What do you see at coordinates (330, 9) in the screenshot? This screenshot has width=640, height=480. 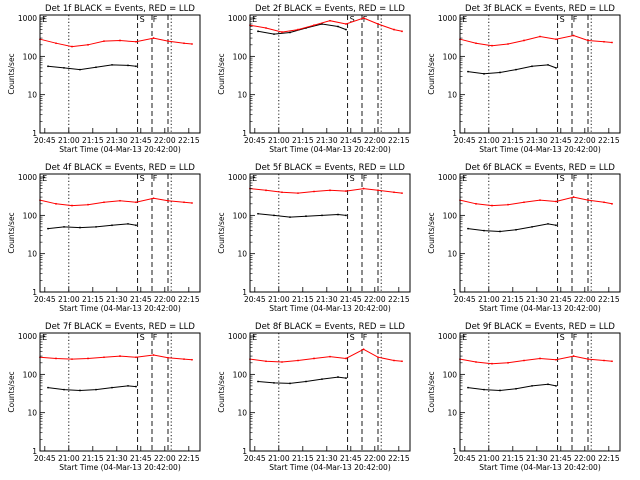 I see `panel-title: Det 2f BLACK = Events, RED = LLD` at bounding box center [330, 9].